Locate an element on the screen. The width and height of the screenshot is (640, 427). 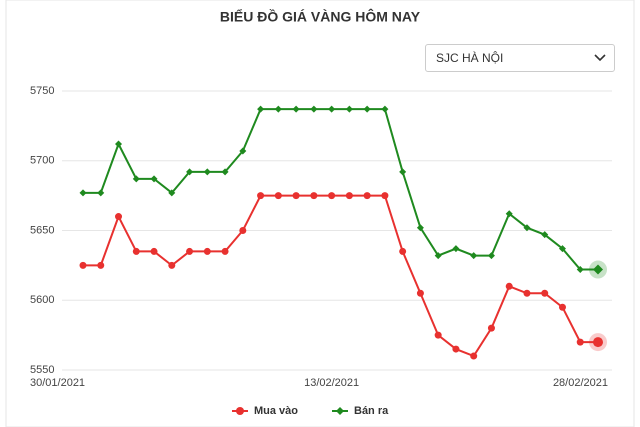
dropdown-arrow is located at coordinates (600, 58).